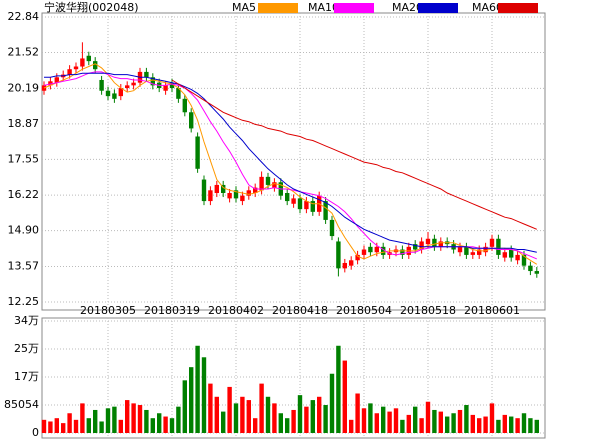 The image size is (600, 440). I want to click on y-tick-label: 21.52, so click(24, 52).